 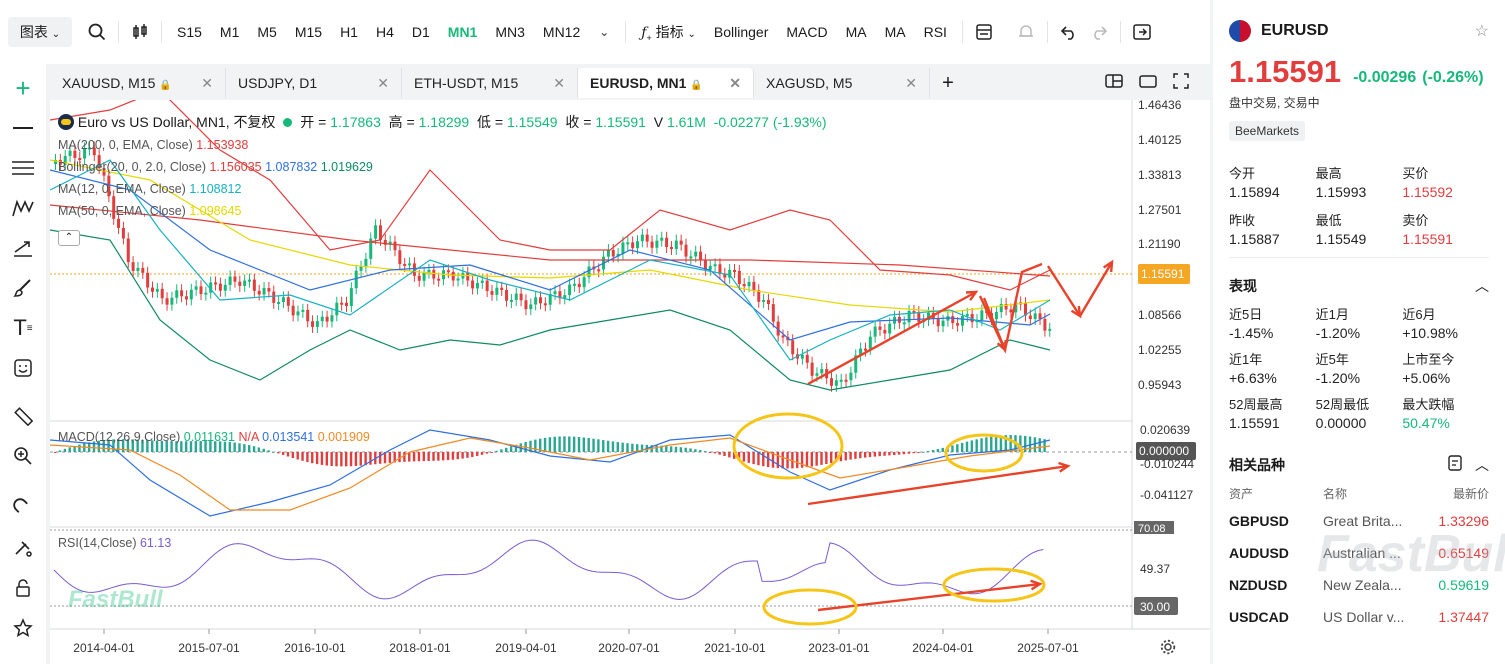 I want to click on price-axis-label: 1.08566, so click(x=1160, y=315).